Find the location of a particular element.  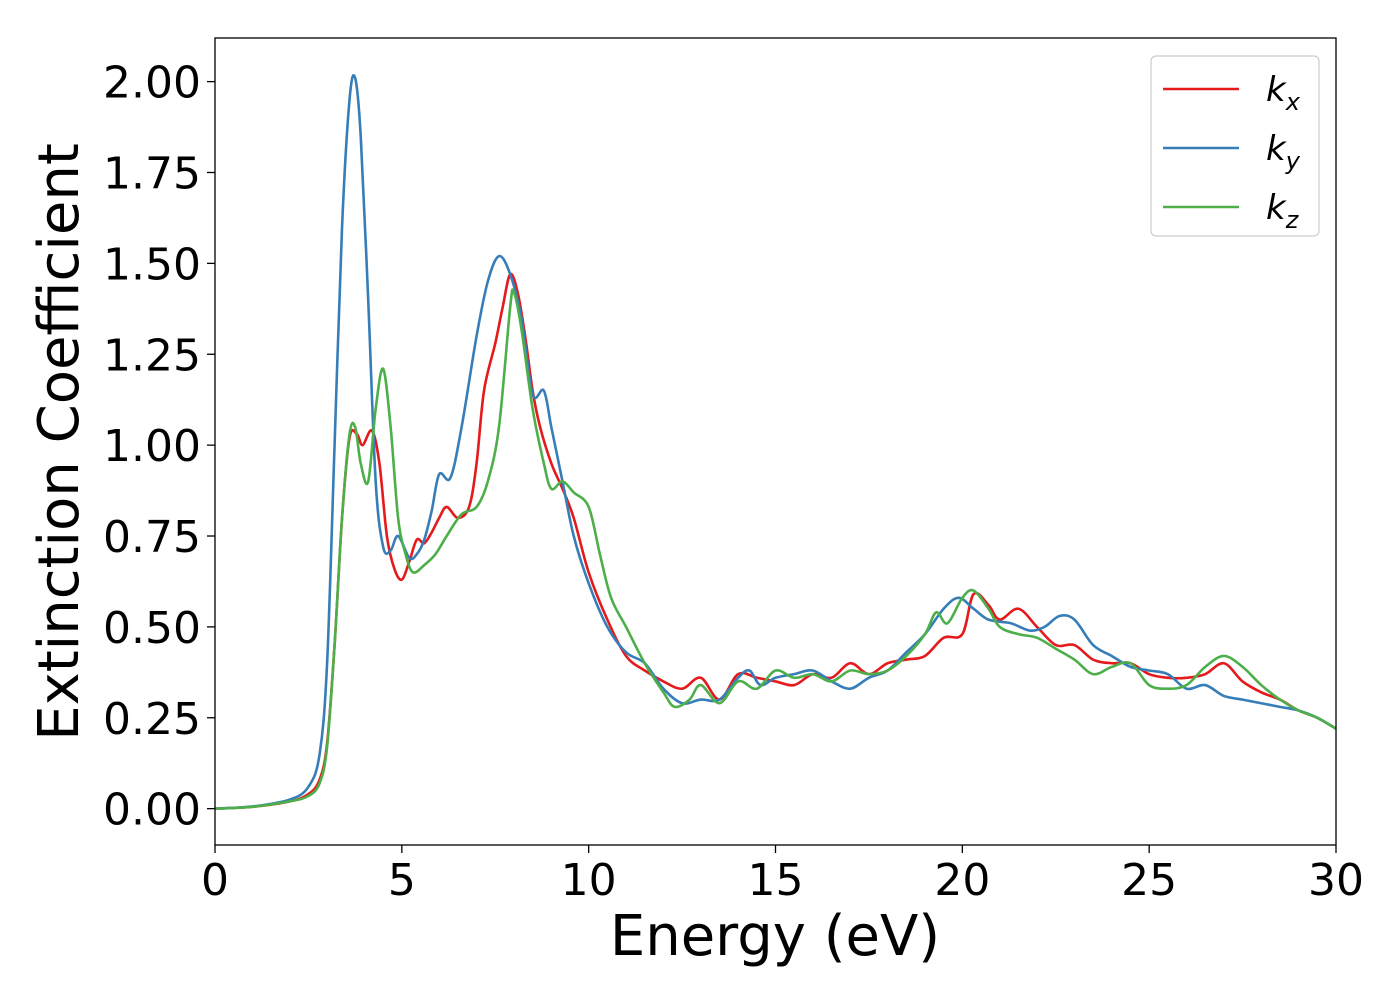

y-axis-title: Extinction Coefficient is located at coordinates (59, 442).